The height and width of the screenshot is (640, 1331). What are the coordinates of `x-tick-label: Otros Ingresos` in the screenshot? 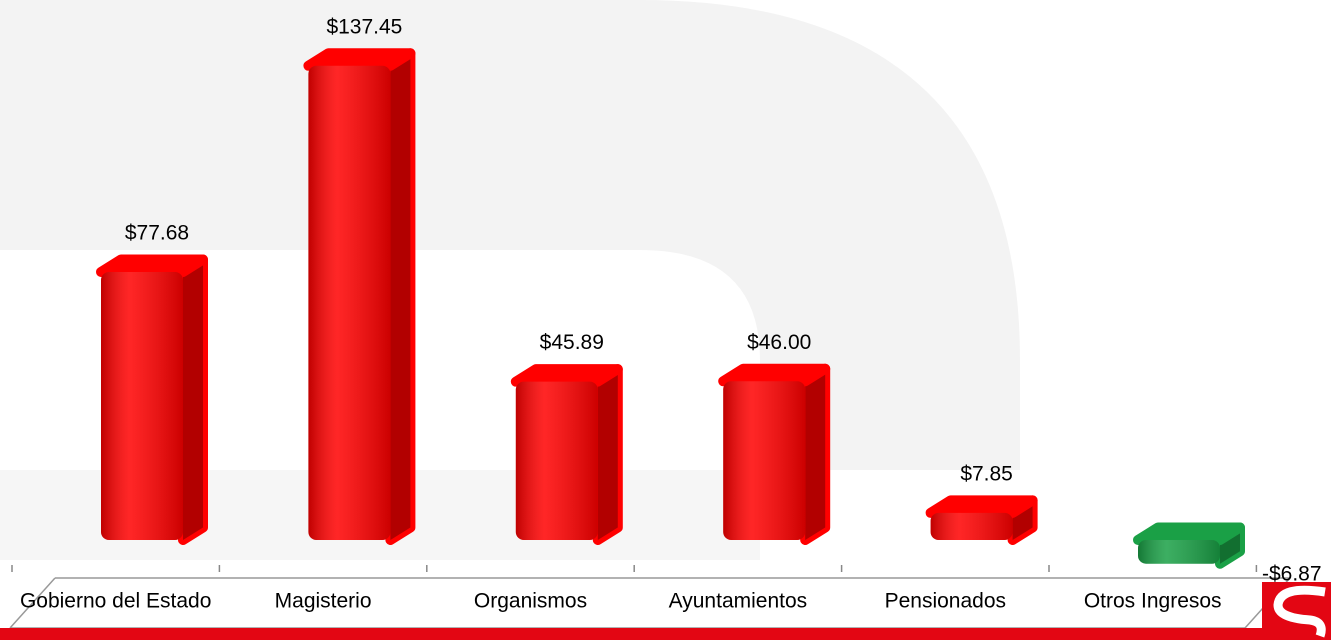 It's located at (1153, 601).